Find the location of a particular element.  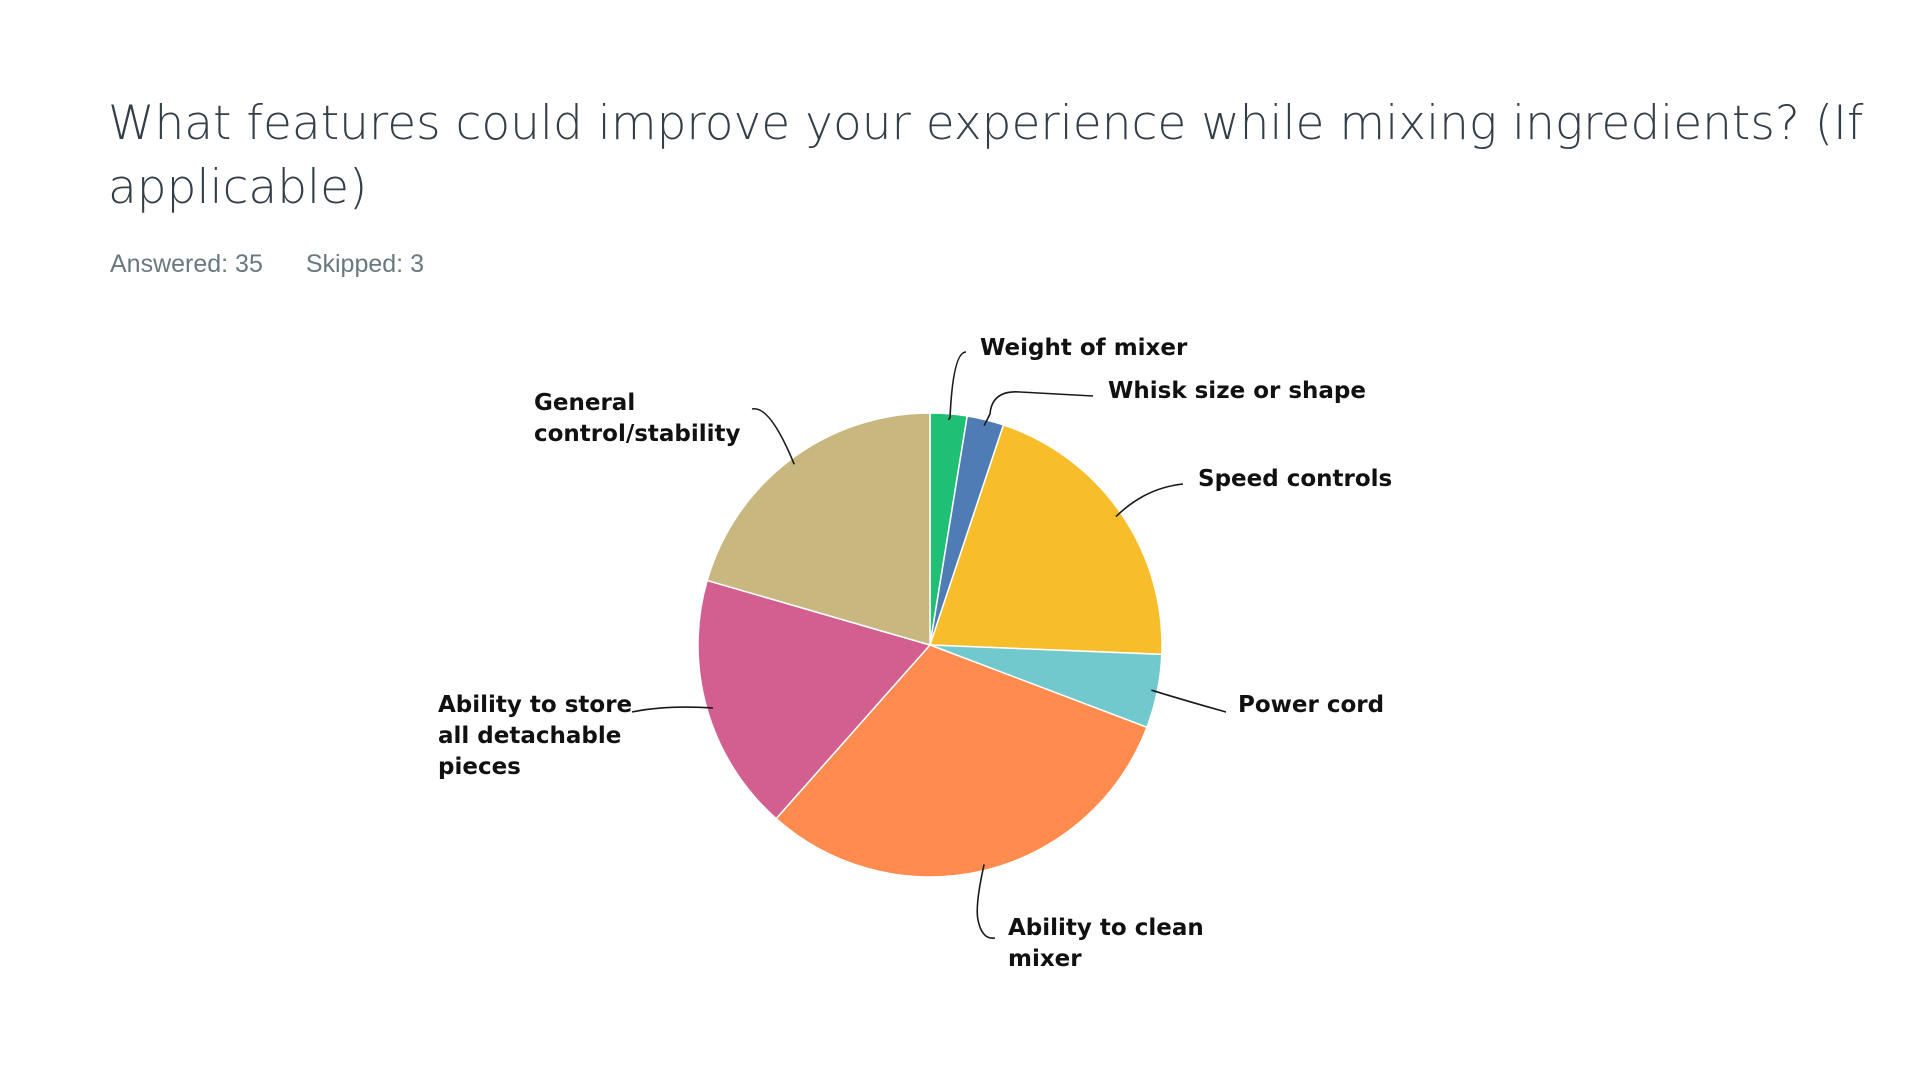

slice-label-ability-to-clean-mixer: Ability to clean mixer is located at coordinates (1106, 943).